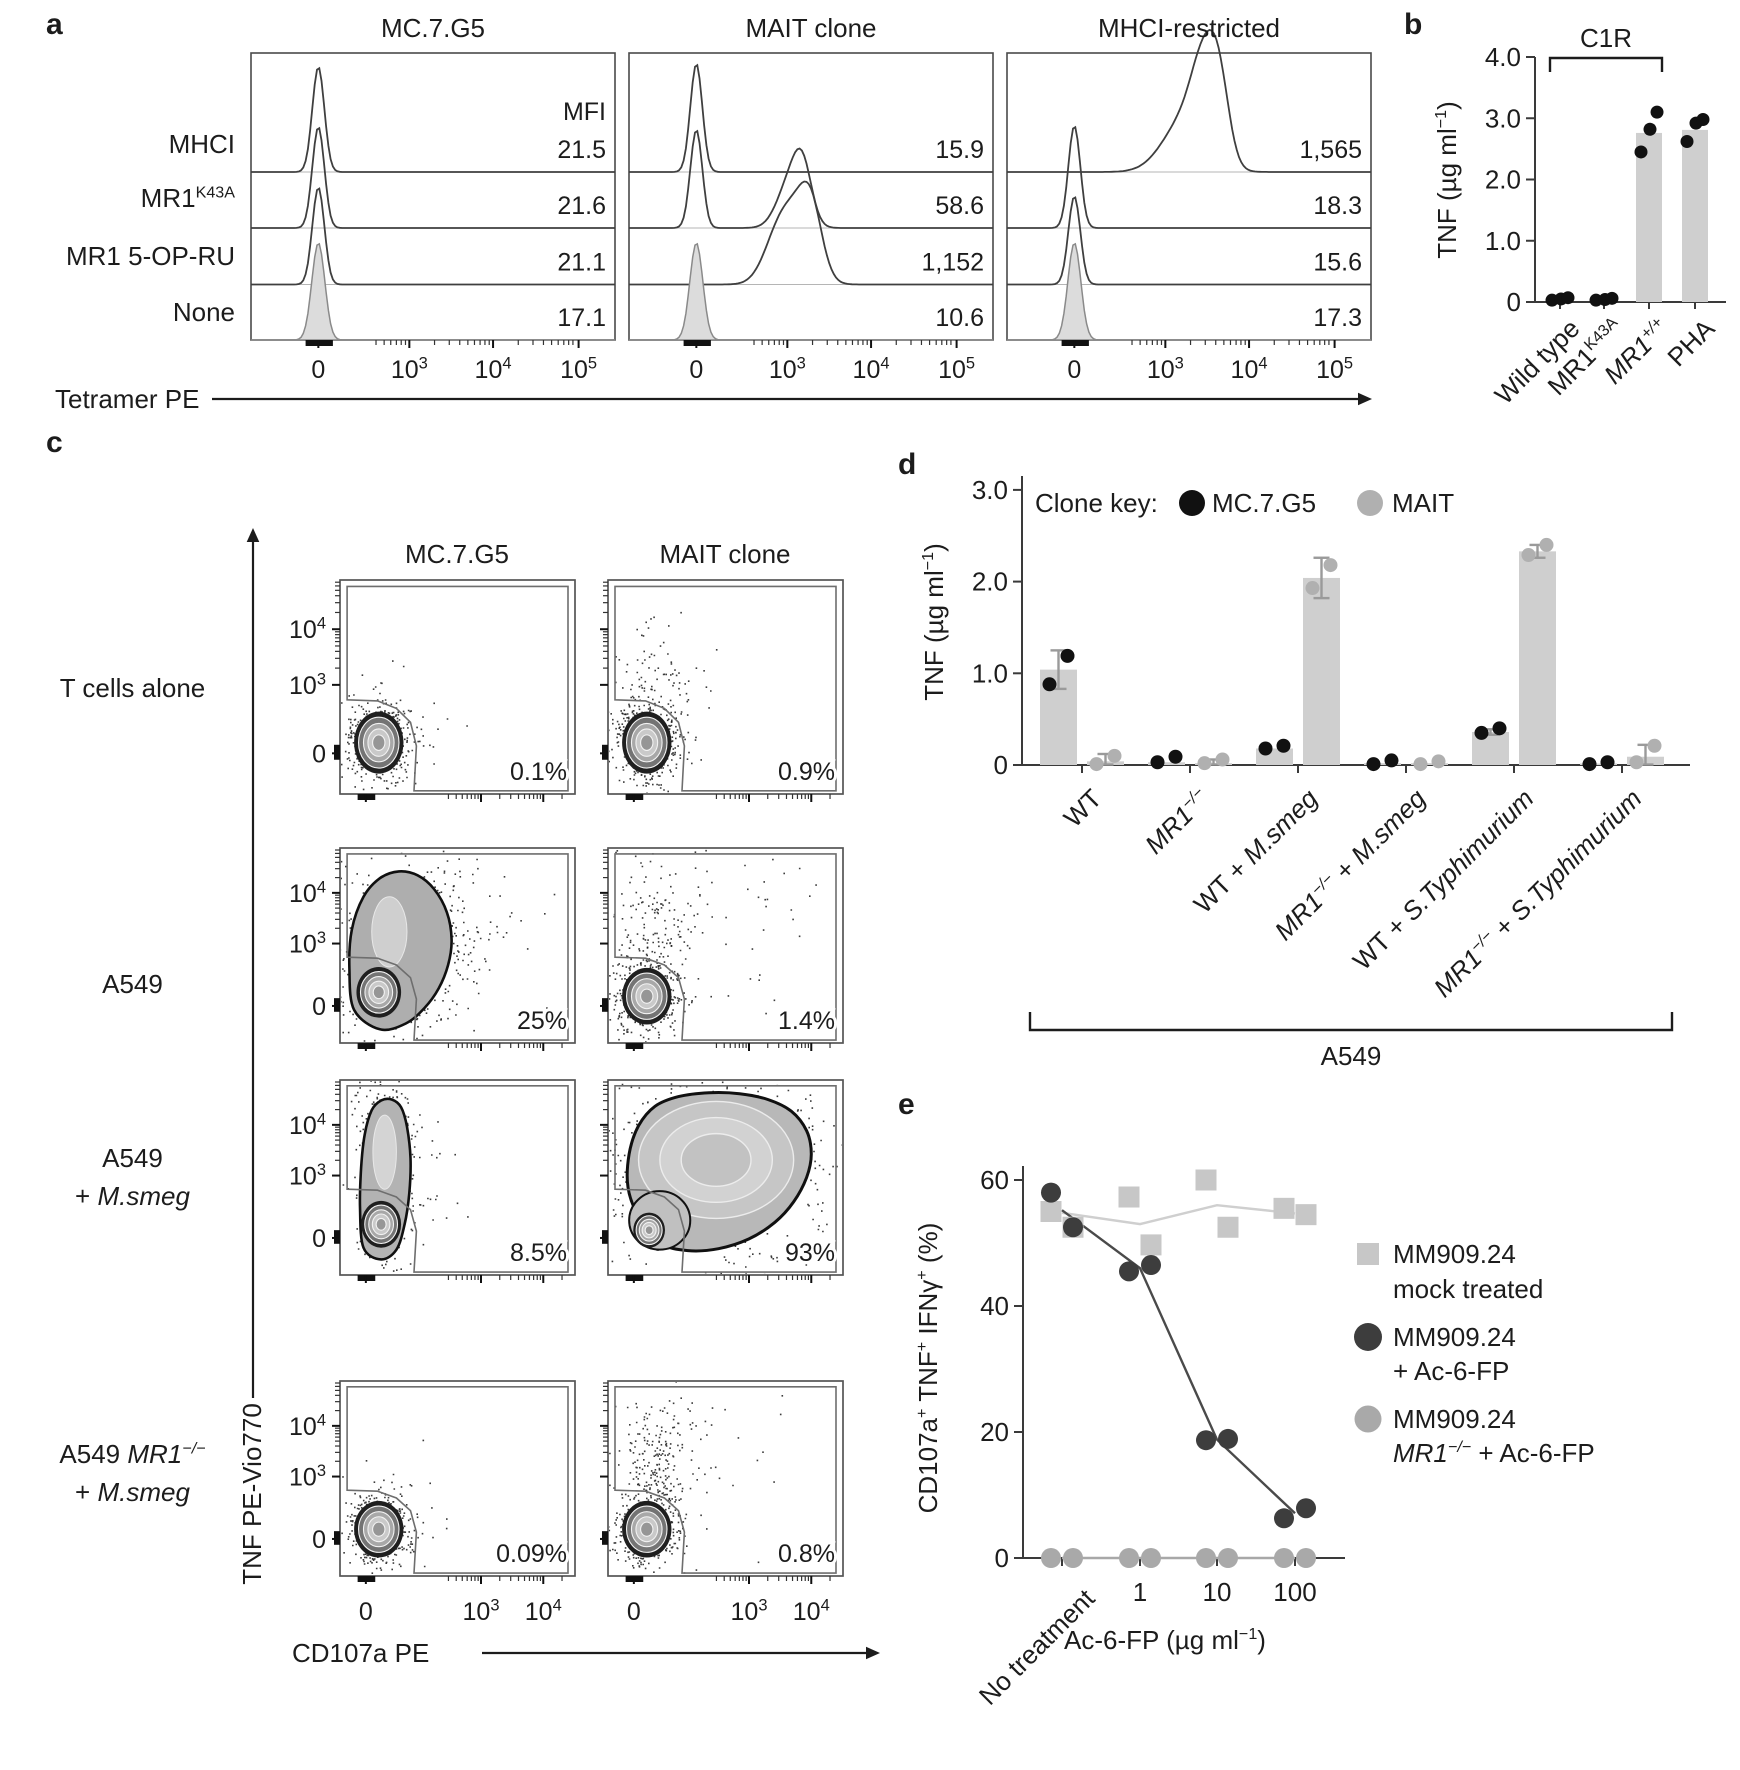  What do you see at coordinates (749, 1612) in the screenshot?
I see `x-tick-label: 10³` at bounding box center [749, 1612].